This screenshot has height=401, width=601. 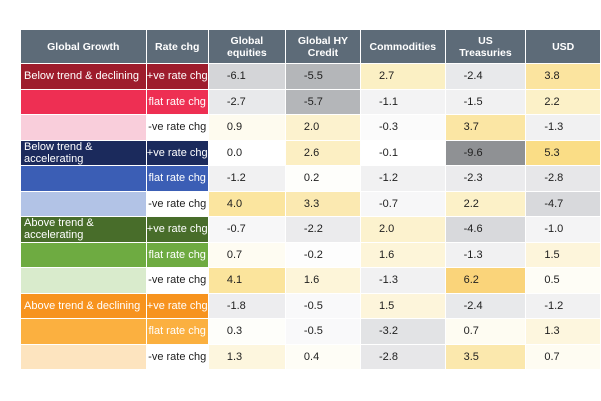 What do you see at coordinates (485, 305) in the screenshot?
I see `value-cell-us-treasuries: -2.4` at bounding box center [485, 305].